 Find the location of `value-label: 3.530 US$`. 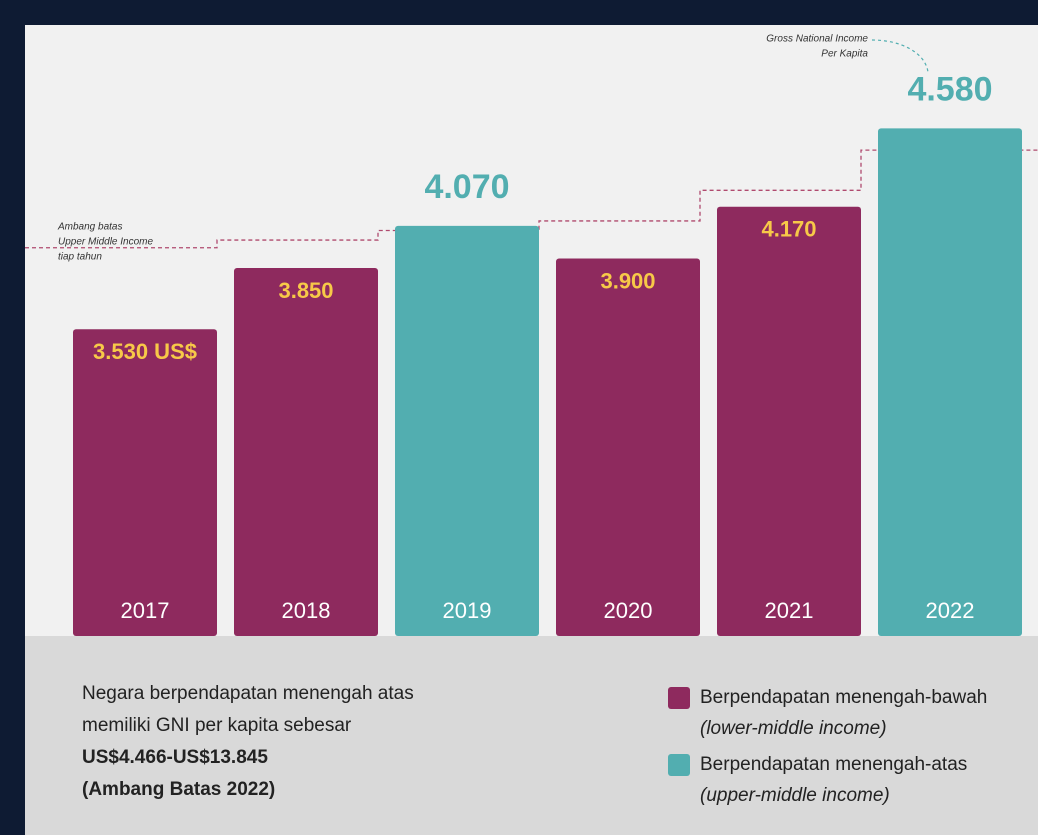

value-label: 3.530 US$ is located at coordinates (145, 351).